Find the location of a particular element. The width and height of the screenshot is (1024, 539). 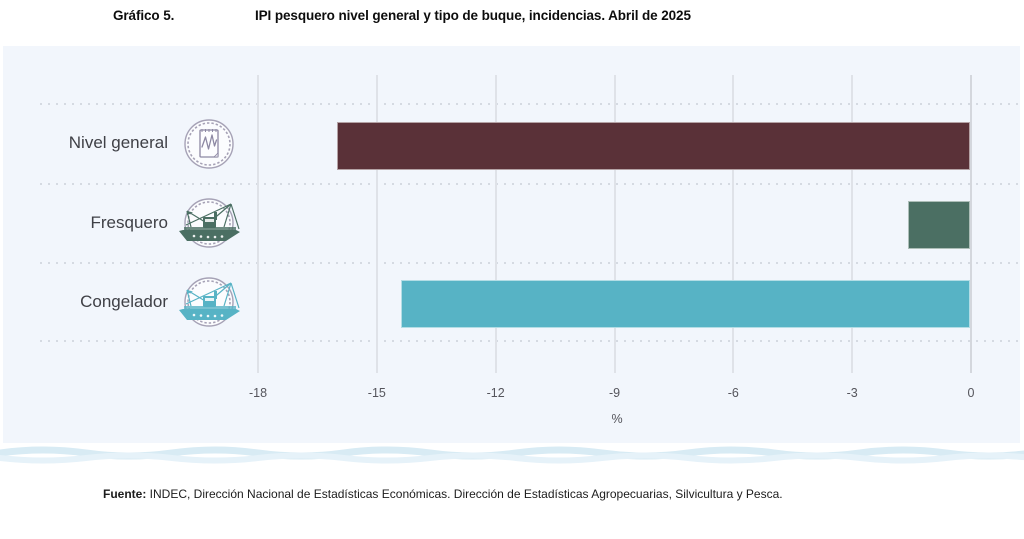

category-label-nivel-general: Nivel general is located at coordinates (118, 142).